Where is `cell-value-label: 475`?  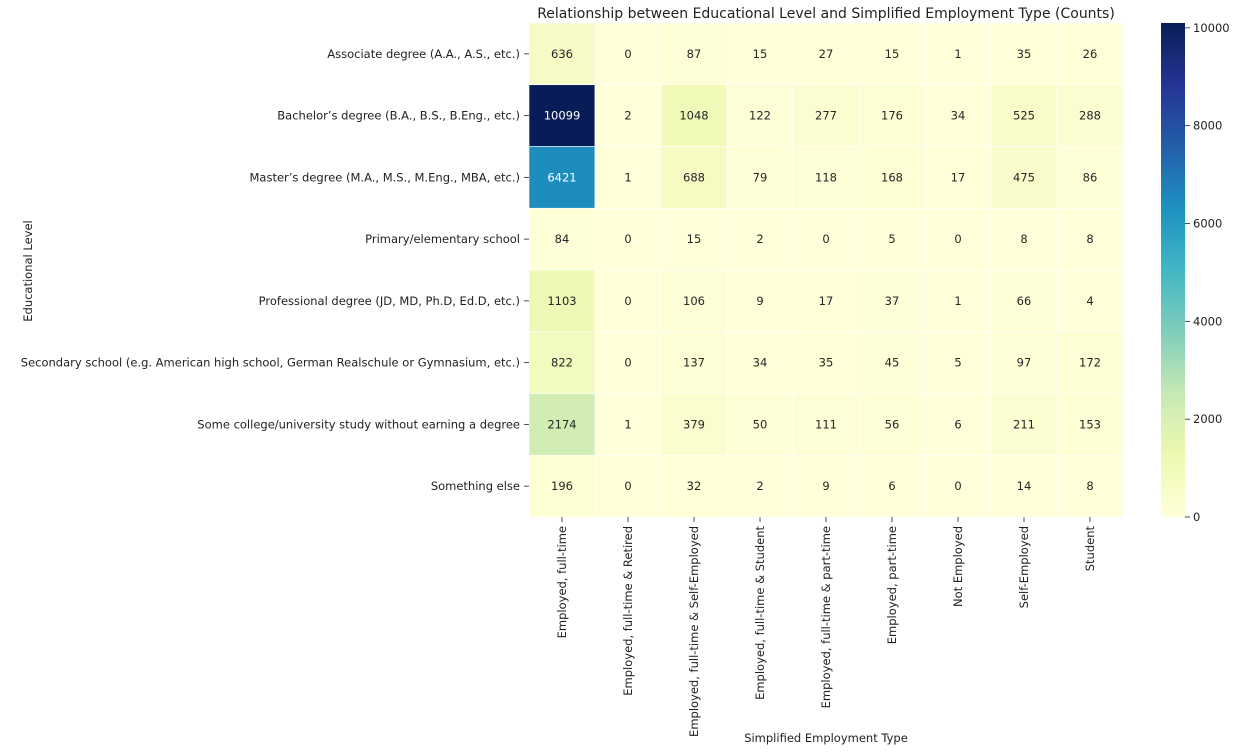
cell-value-label: 475 is located at coordinates (1024, 177).